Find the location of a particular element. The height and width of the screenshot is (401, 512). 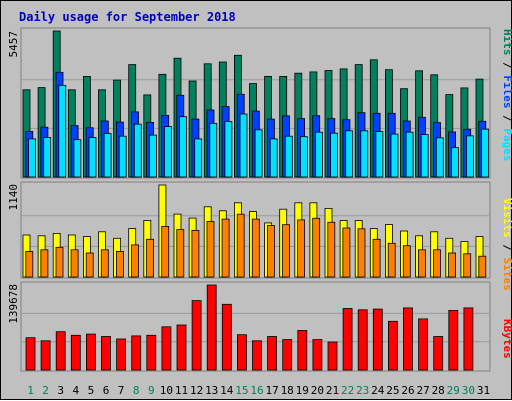

svg-text: Hits / Files / Pages is located at coordinates (506, 95).